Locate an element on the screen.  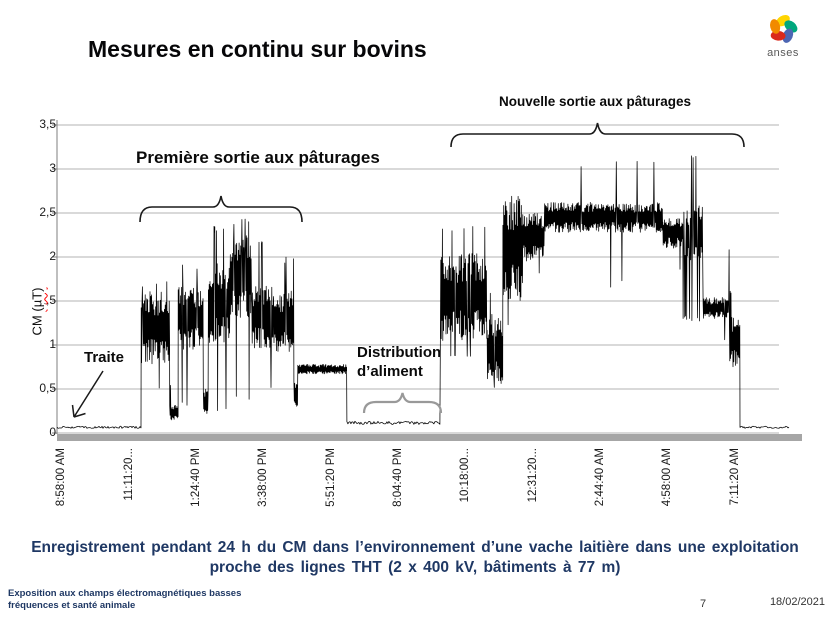
x-tick-label: 4:58:00 AM is located at coordinates (667, 477).